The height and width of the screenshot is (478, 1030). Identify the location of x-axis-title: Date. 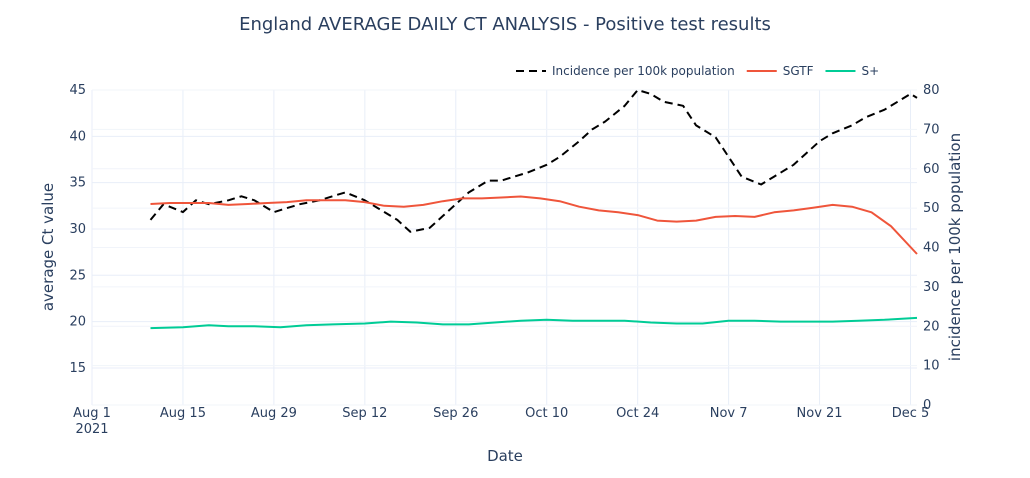
(505, 456).